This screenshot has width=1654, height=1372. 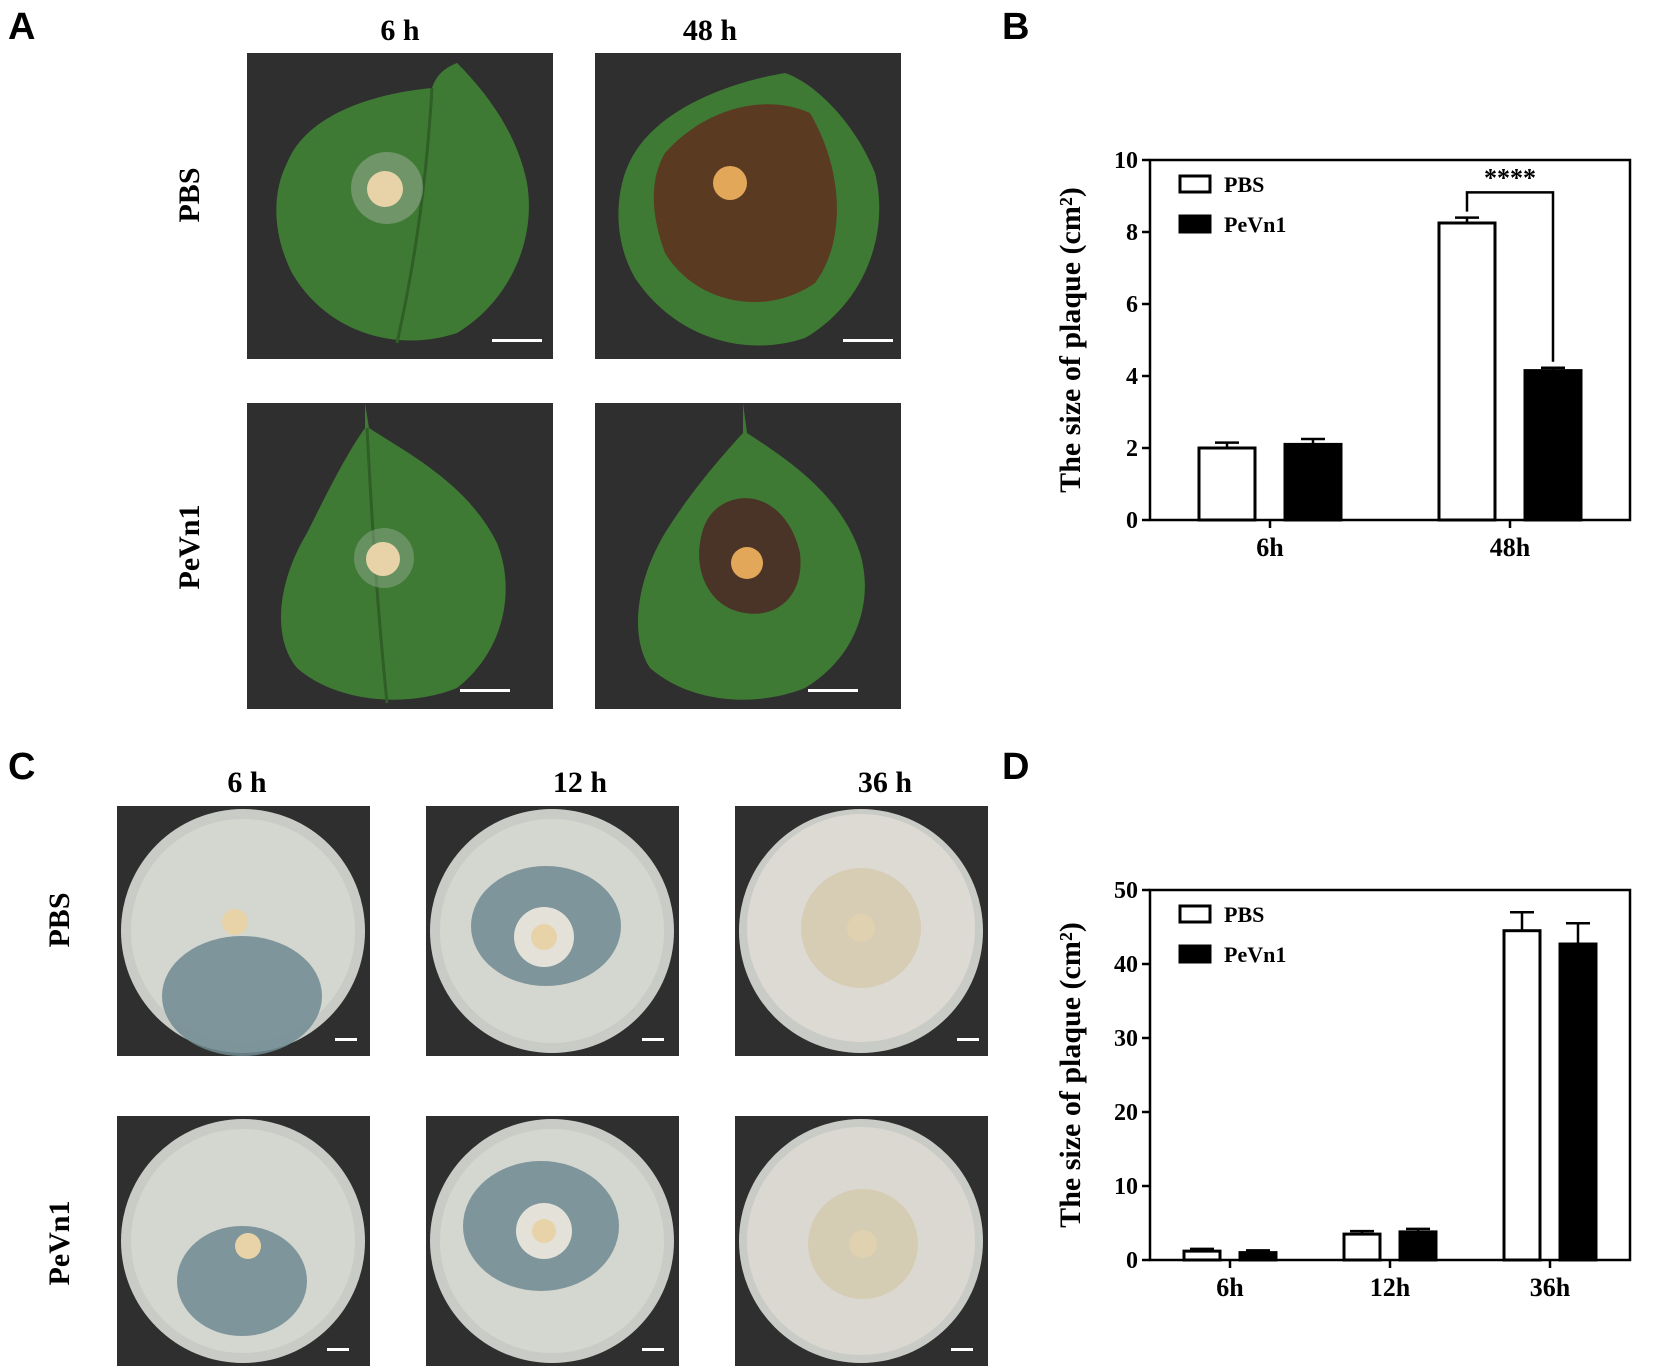 What do you see at coordinates (861, 1241) in the screenshot?
I see `dish-photo-pevn1-36h` at bounding box center [861, 1241].